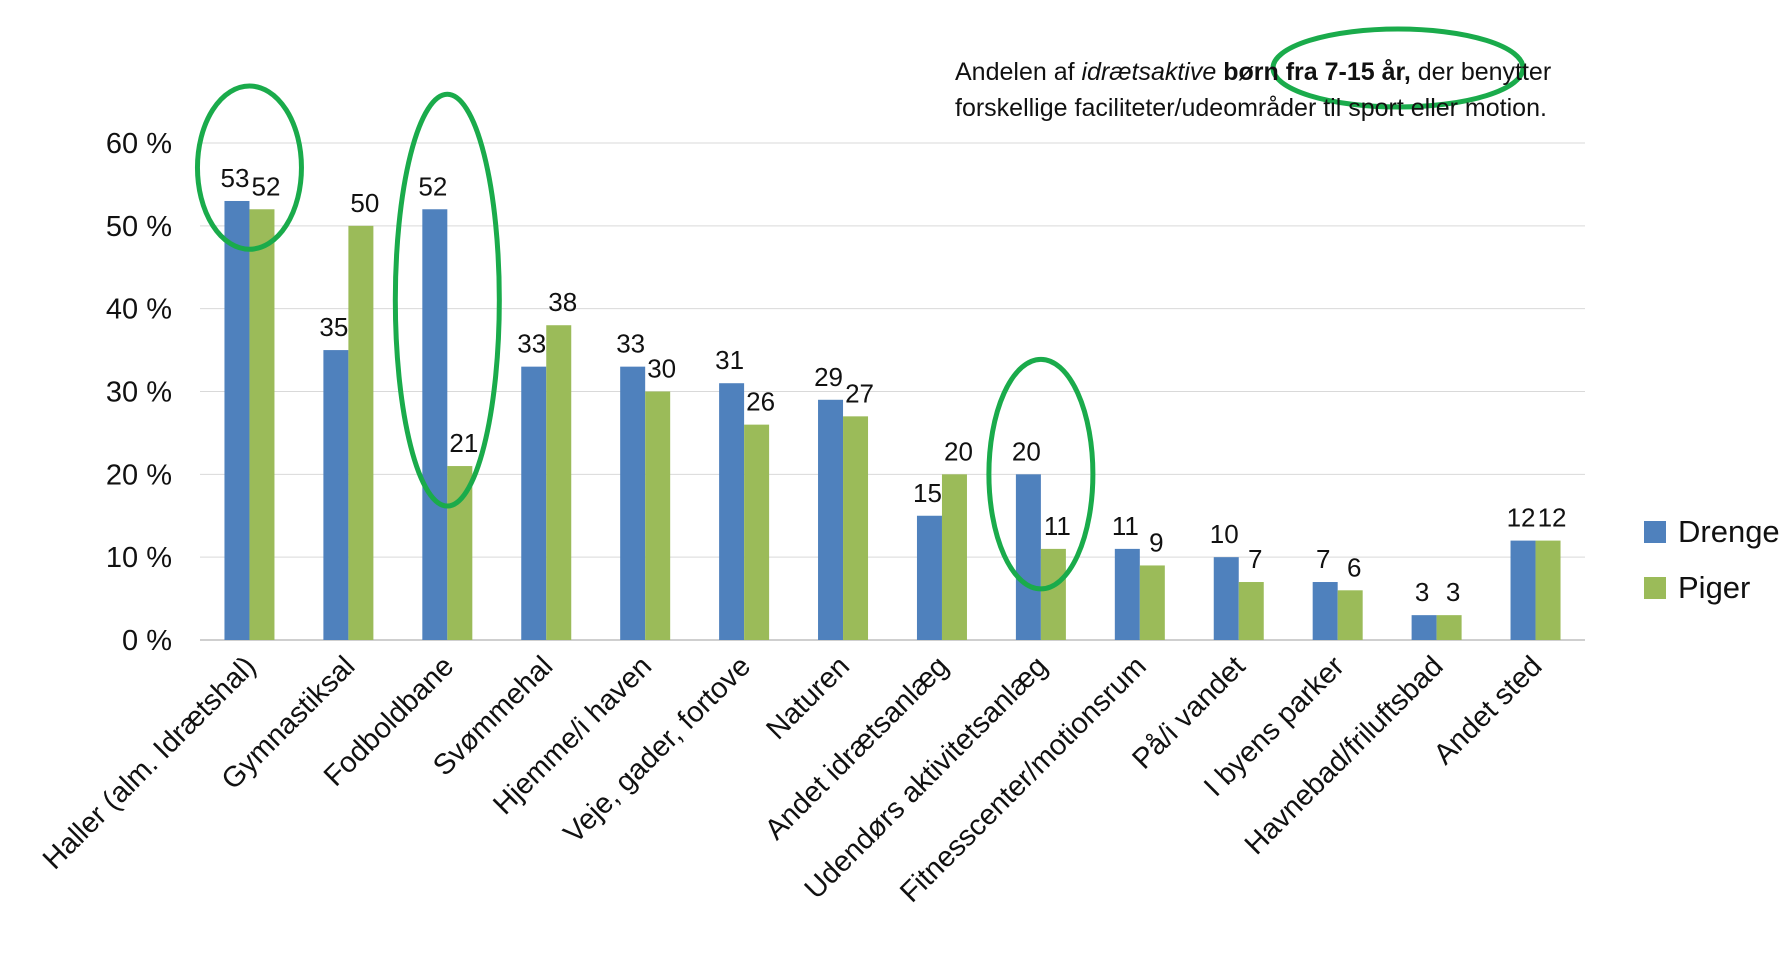 This screenshot has height=980, width=1791. Describe the element at coordinates (1156, 542) in the screenshot. I see `data-label: 9` at that location.